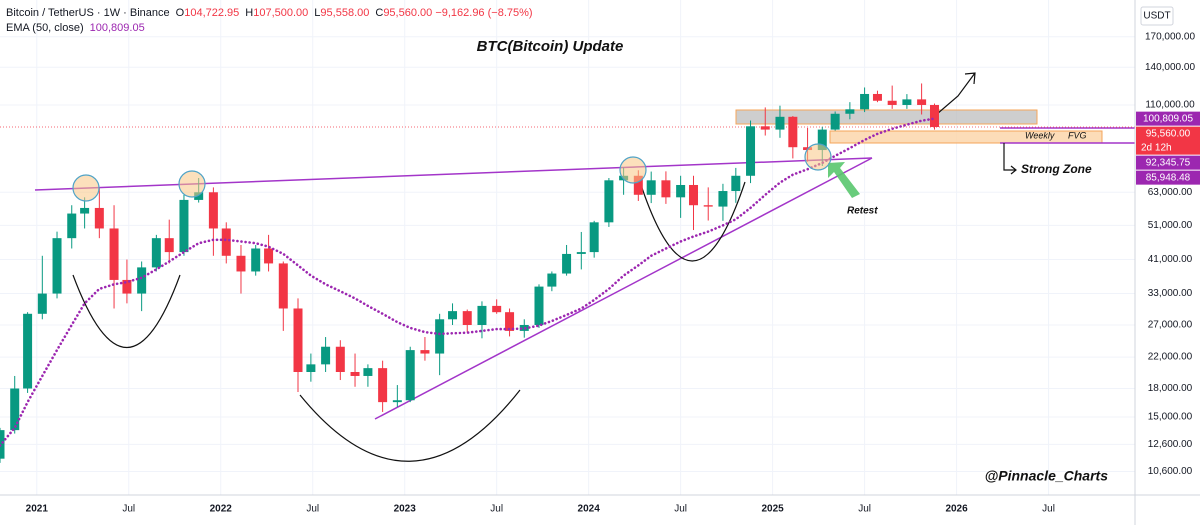  Describe the element at coordinates (405, 509) in the screenshot. I see `x-tick-label: 2023` at that location.